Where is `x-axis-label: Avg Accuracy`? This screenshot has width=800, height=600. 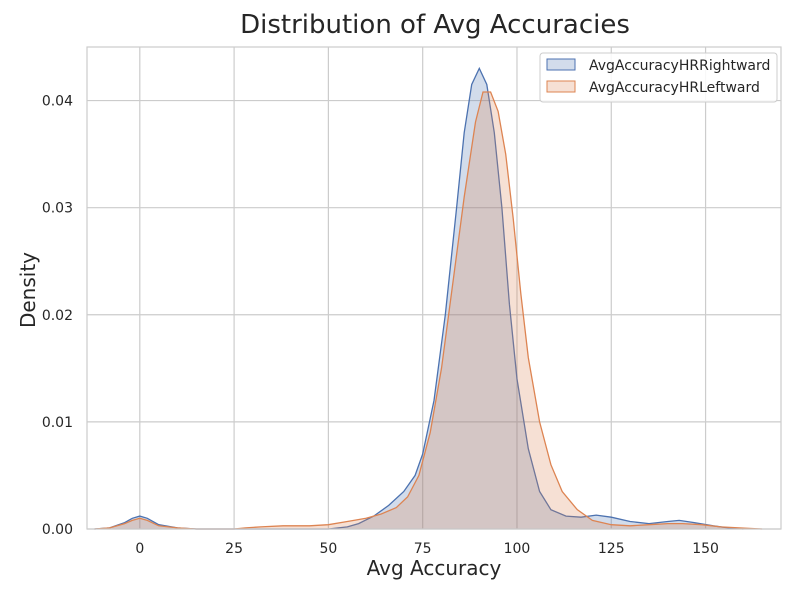 x-axis-label: Avg Accuracy is located at coordinates (434, 568).